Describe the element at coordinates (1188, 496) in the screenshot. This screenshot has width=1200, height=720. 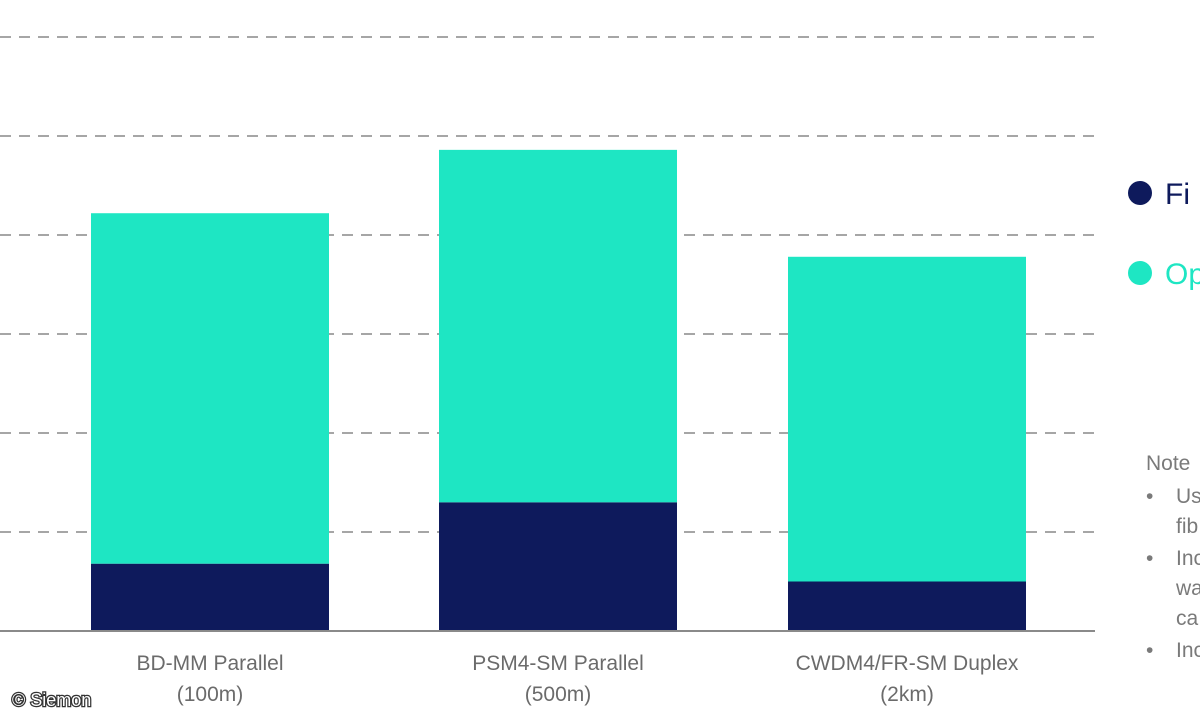
I see `notes-line: Us` at that location.